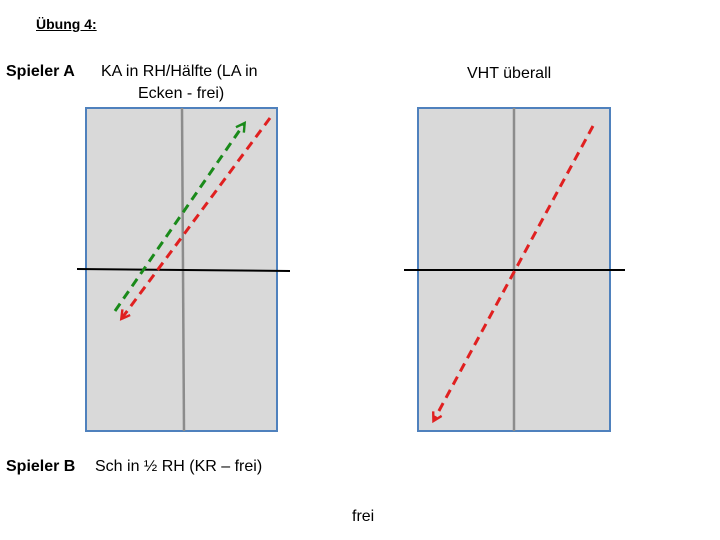  Describe the element at coordinates (363, 516) in the screenshot. I see `bottom-note: frei` at that location.